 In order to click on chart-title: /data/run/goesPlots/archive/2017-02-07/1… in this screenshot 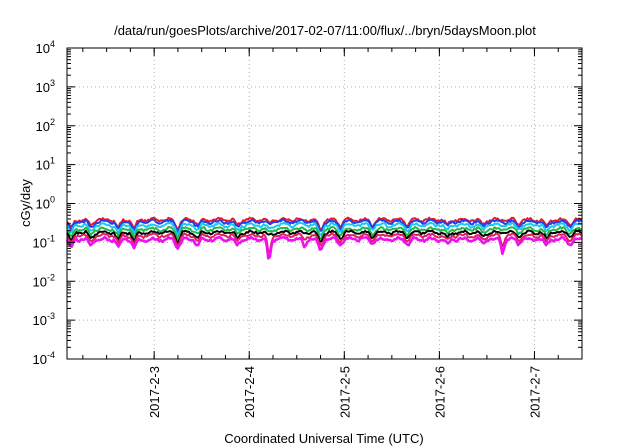, I will do `click(325, 30)`.